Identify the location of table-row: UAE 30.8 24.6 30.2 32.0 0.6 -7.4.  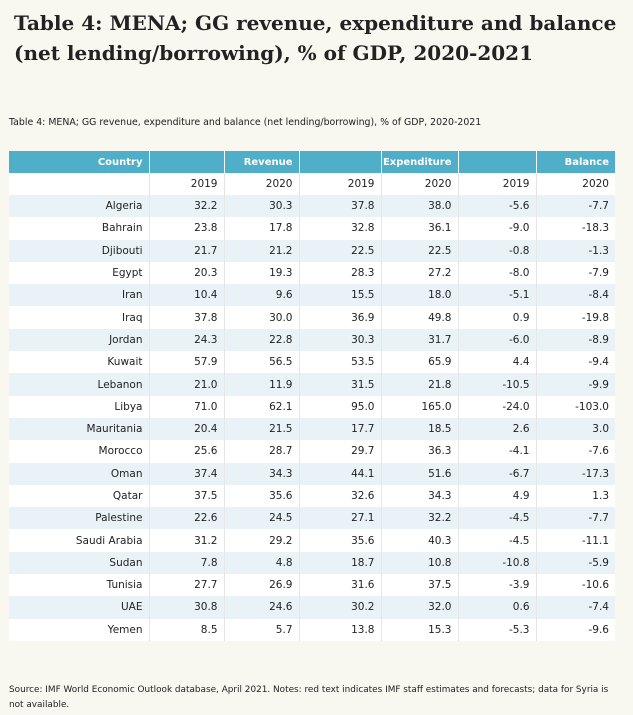
(312, 607).